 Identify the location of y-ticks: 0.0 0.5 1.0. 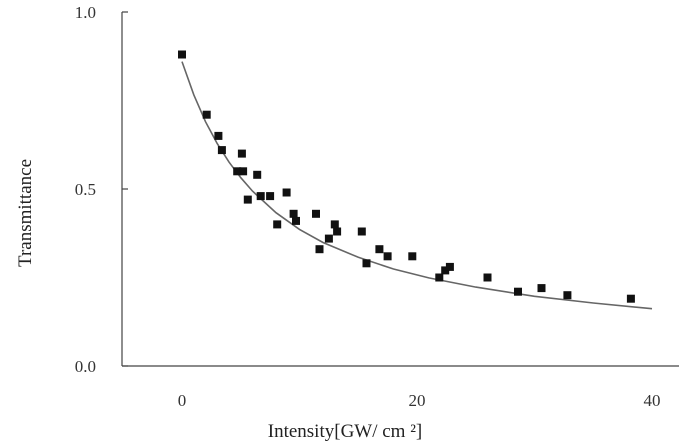
(101, 189).